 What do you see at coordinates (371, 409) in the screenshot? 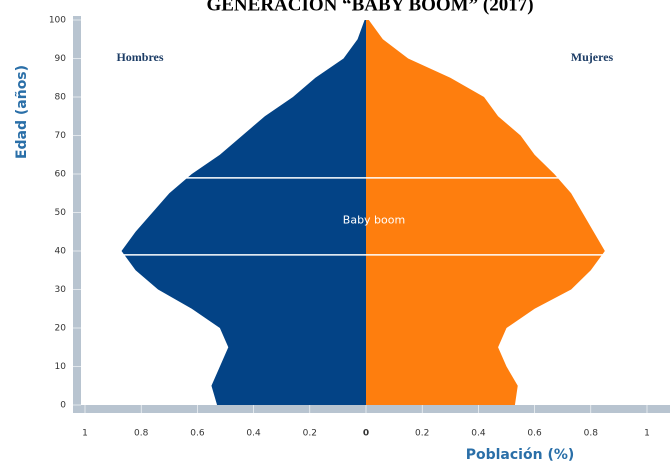
I see `x-axis-bar` at bounding box center [371, 409].